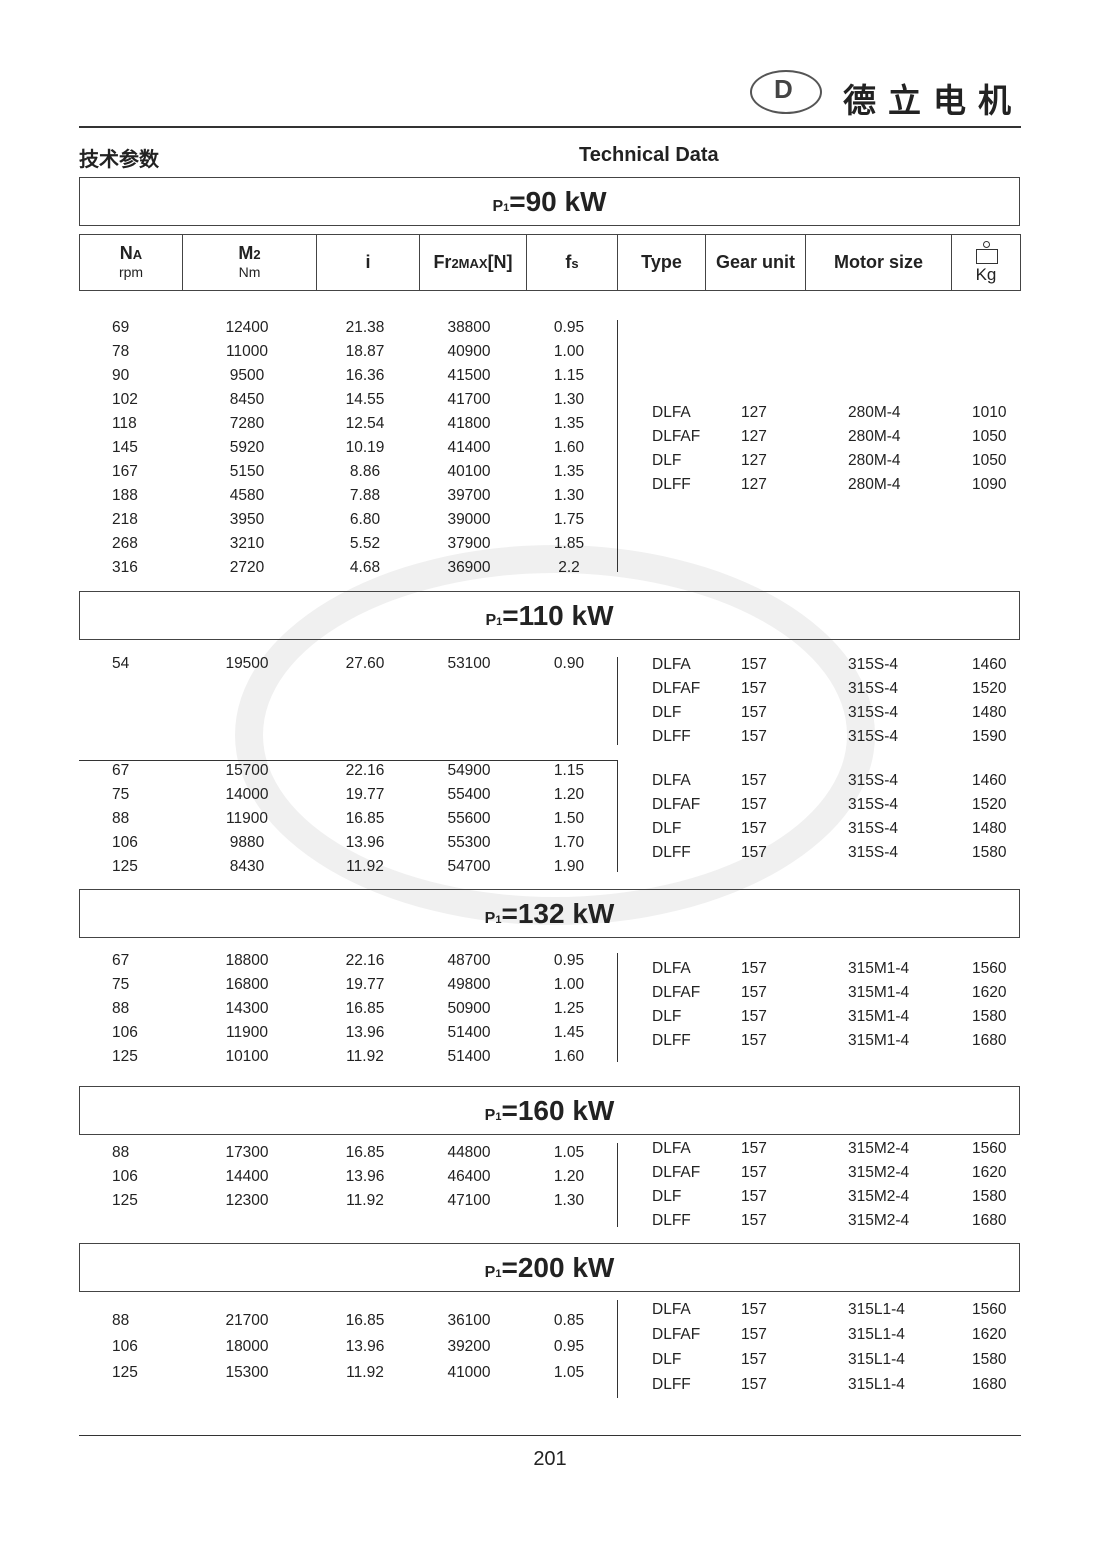  What do you see at coordinates (989, 1172) in the screenshot?
I see `motor-cell: 1620` at bounding box center [989, 1172].